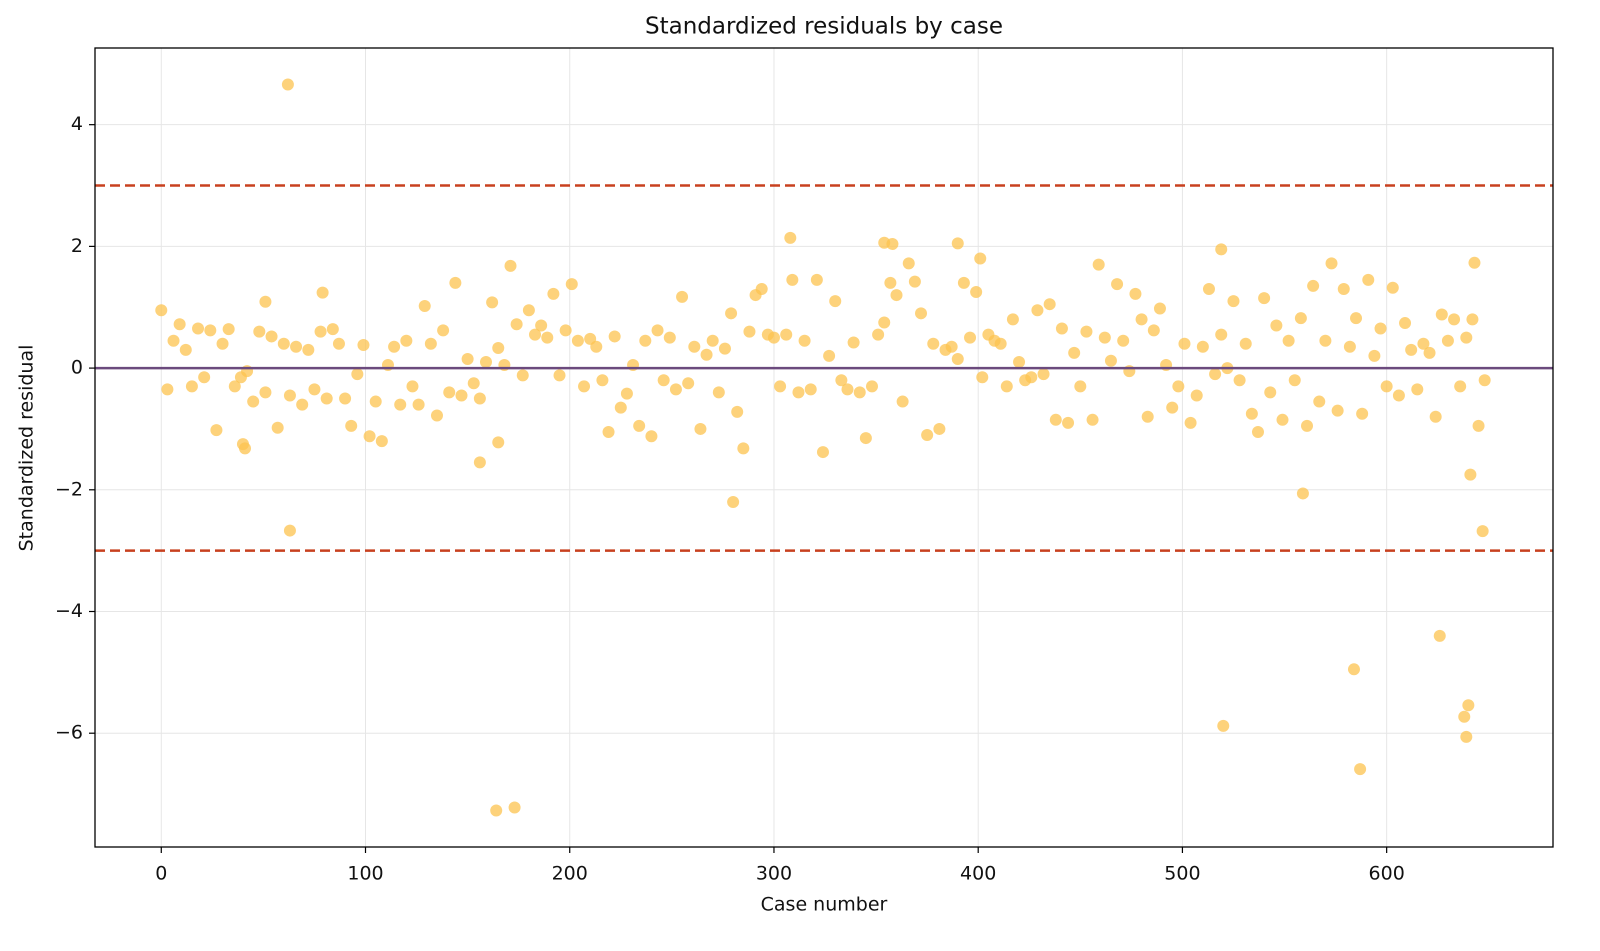 This screenshot has height=951, width=1600. I want to click on x-tick-label: 200, so click(570, 874).